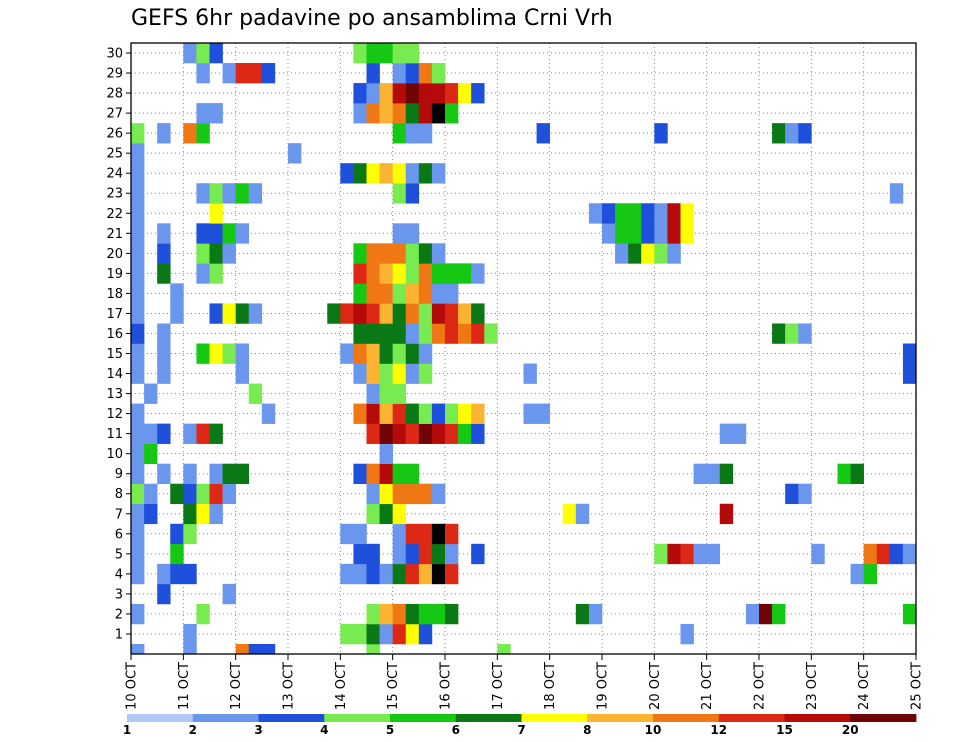  What do you see at coordinates (114, 274) in the screenshot?
I see `y-tick-label: 19` at bounding box center [114, 274].